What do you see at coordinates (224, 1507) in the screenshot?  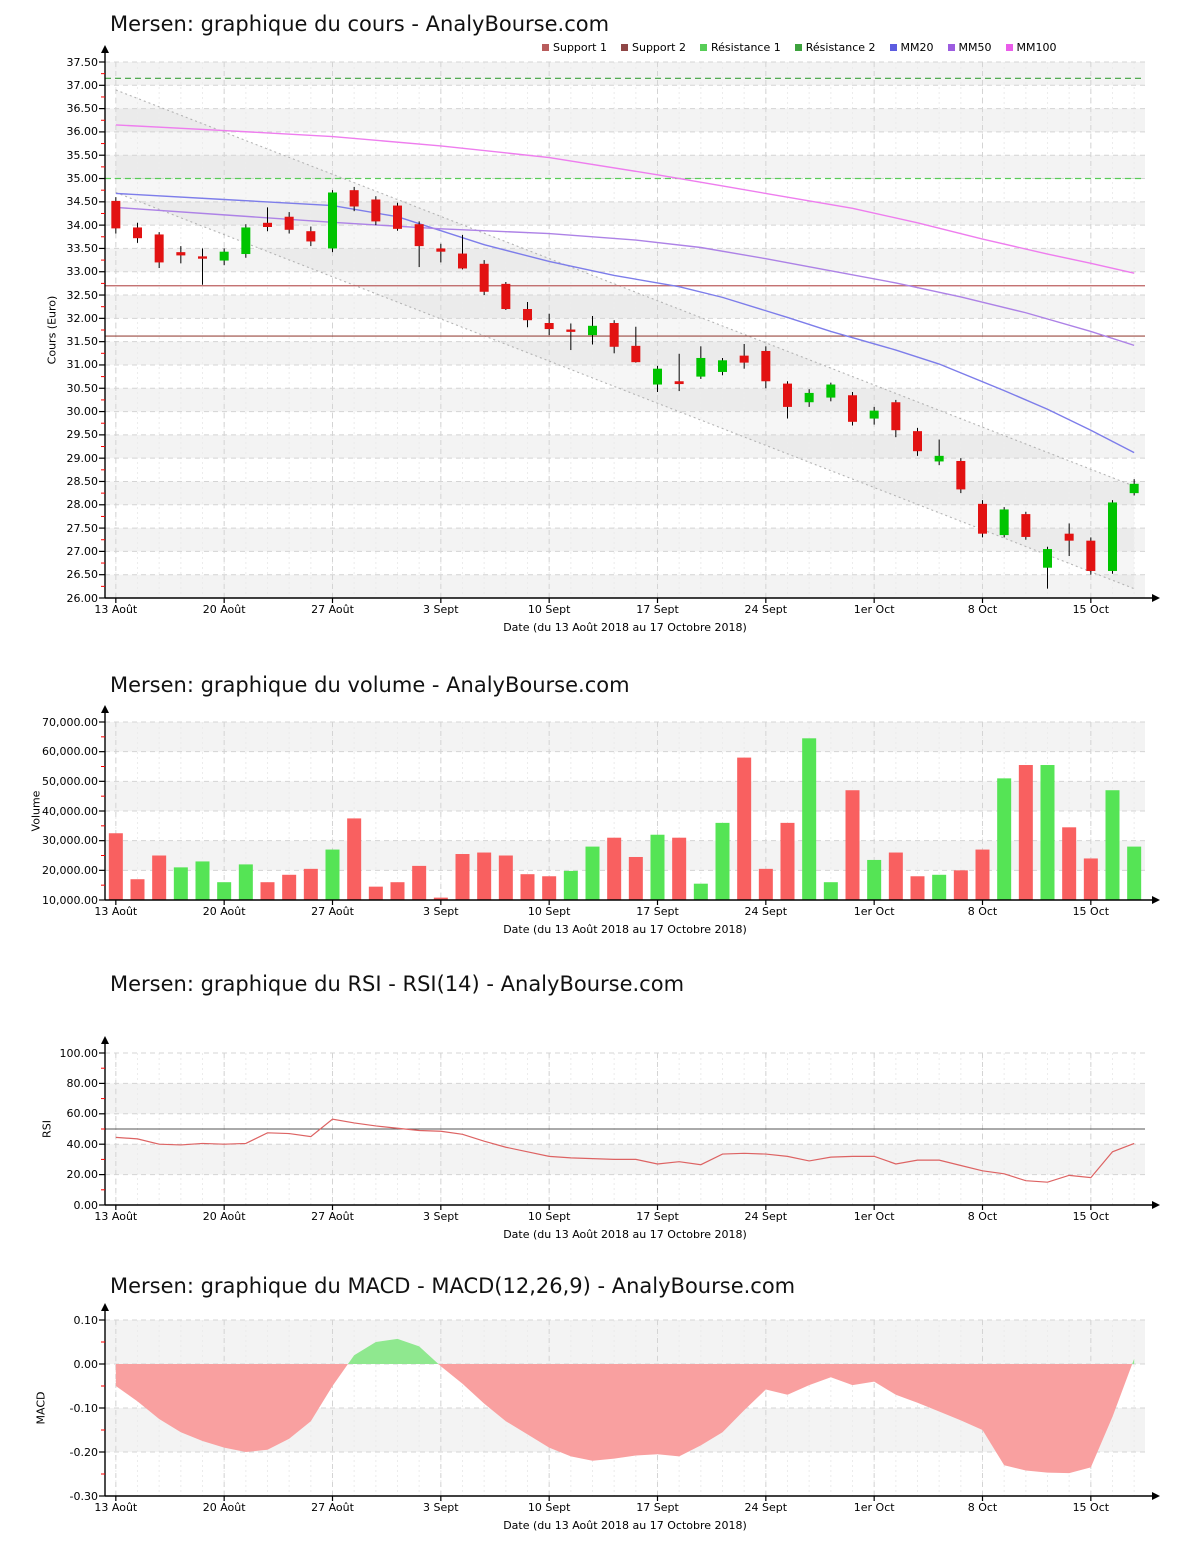 I see `macd-x-tick-label: 20 Août` at bounding box center [224, 1507].